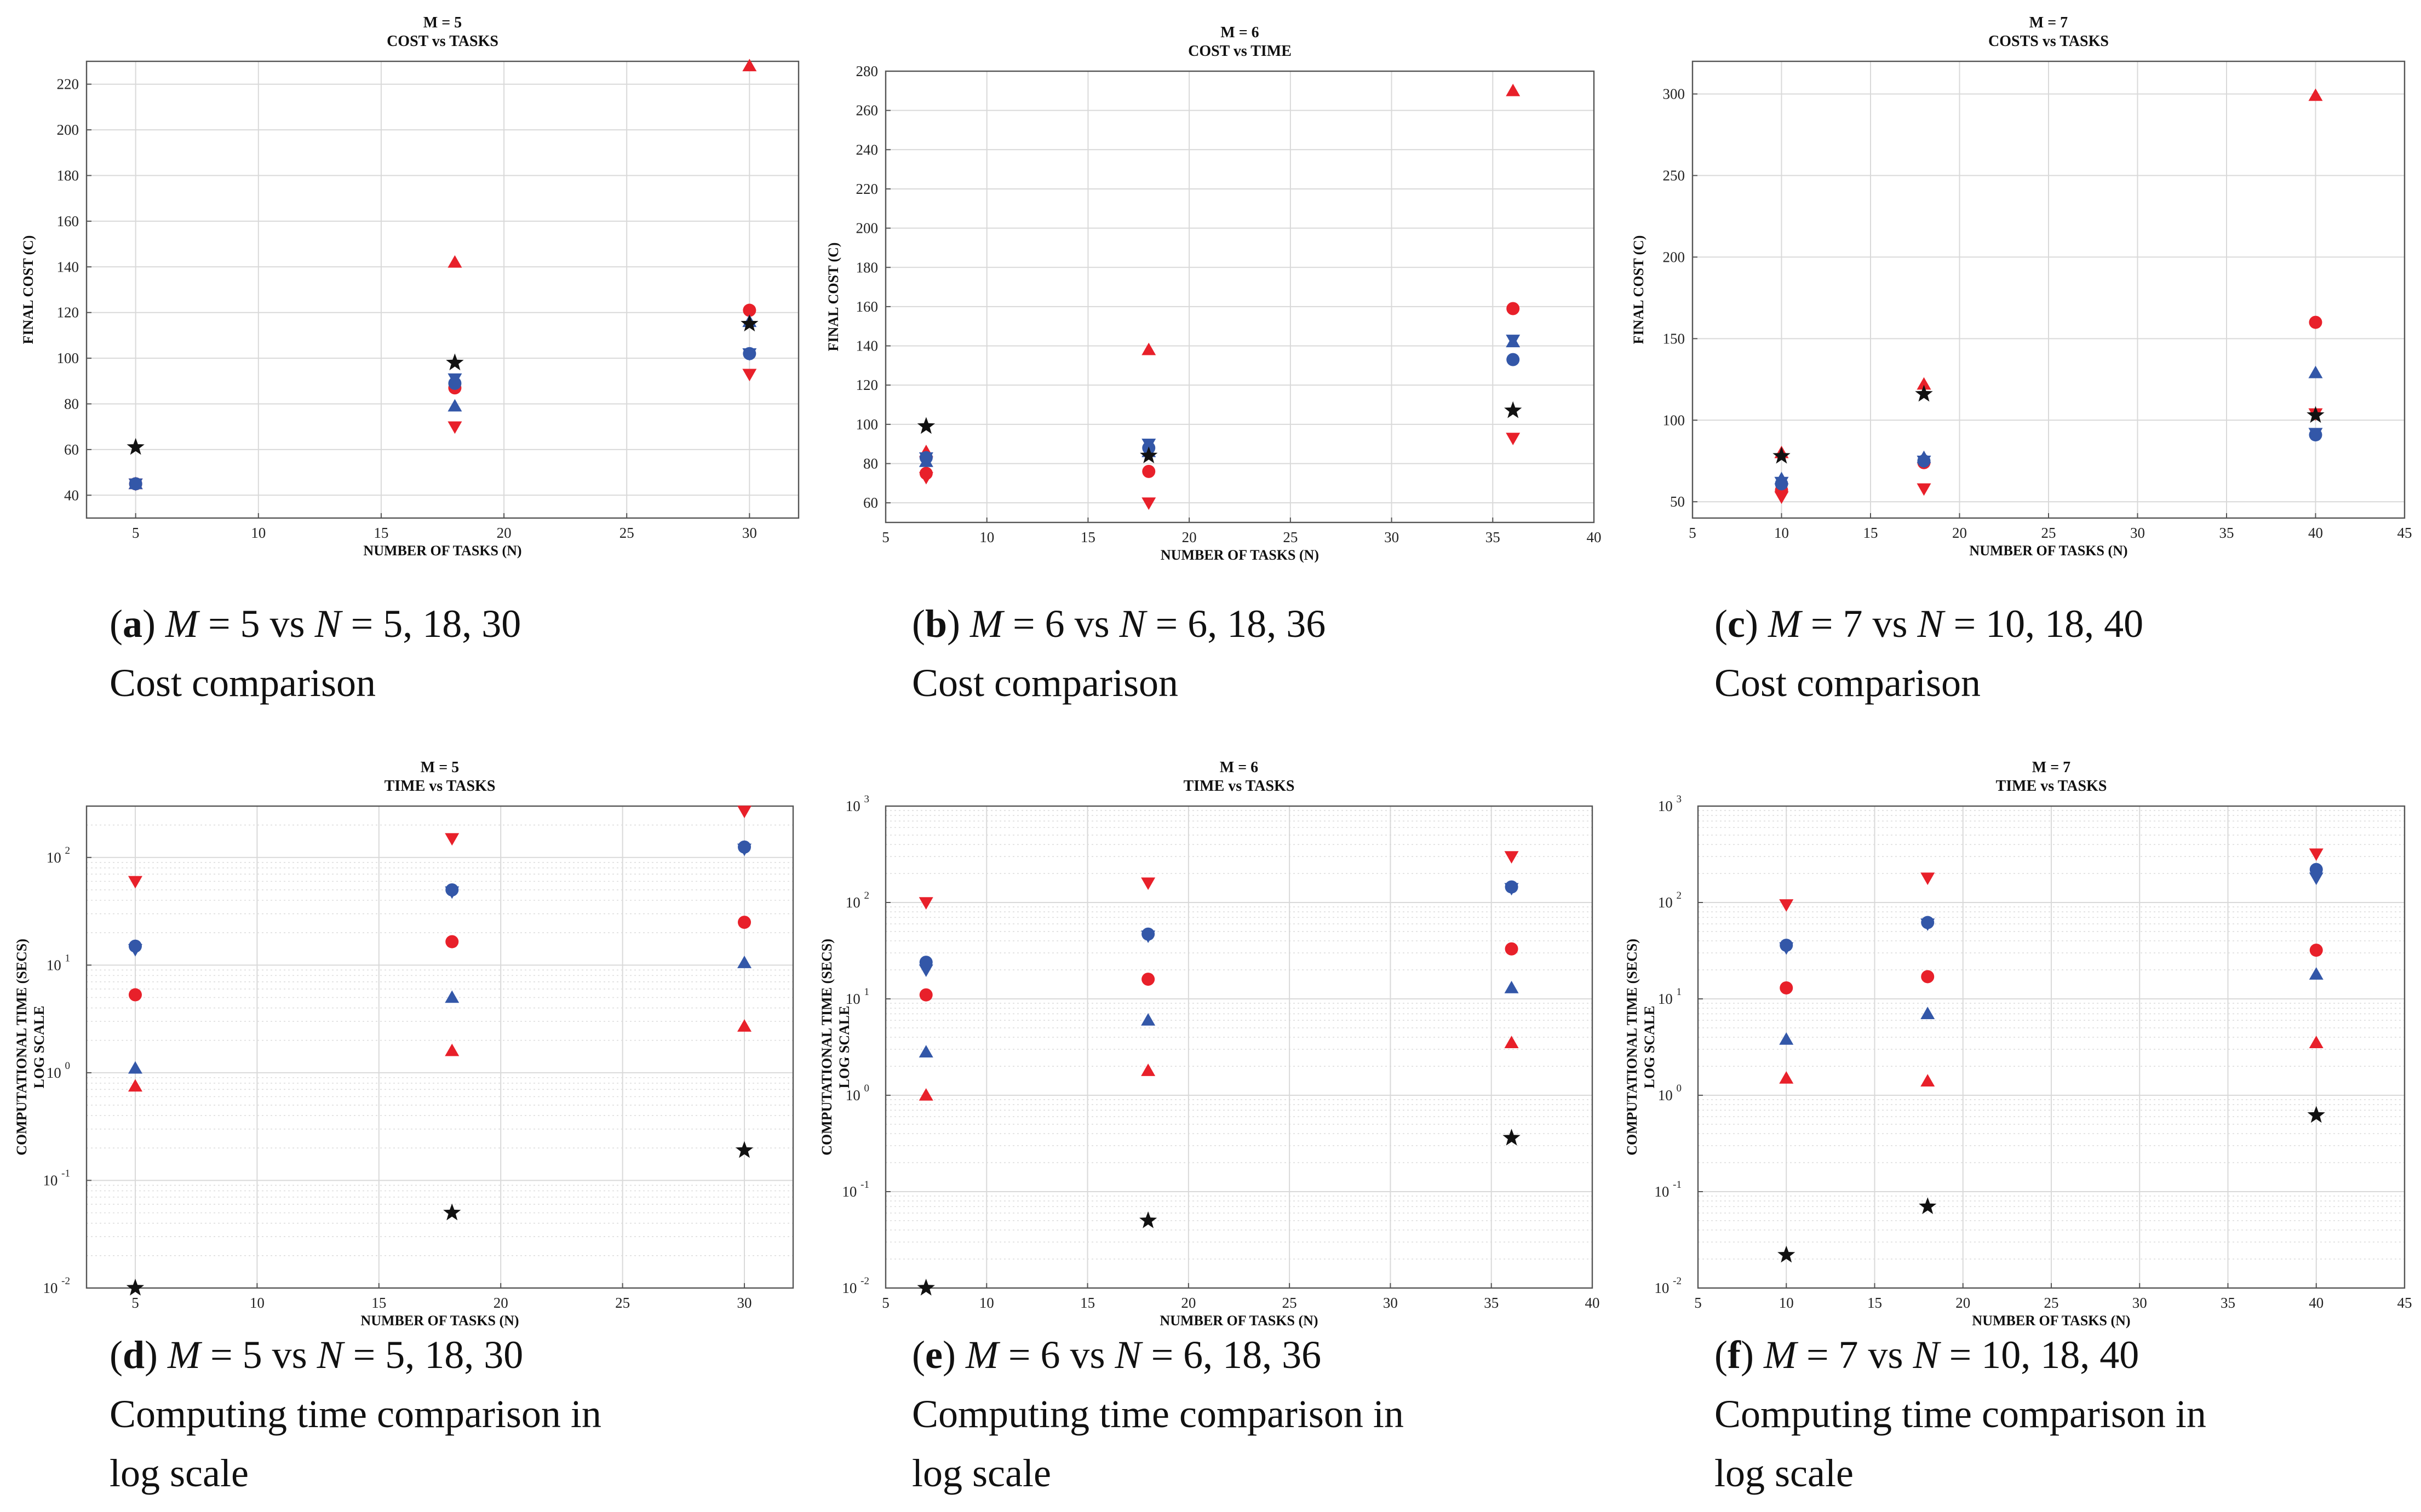  Describe the element at coordinates (1927, 1355) in the screenshot. I see `caption-heading: (f) M = 7 vs N = 10, 18, 40` at that location.